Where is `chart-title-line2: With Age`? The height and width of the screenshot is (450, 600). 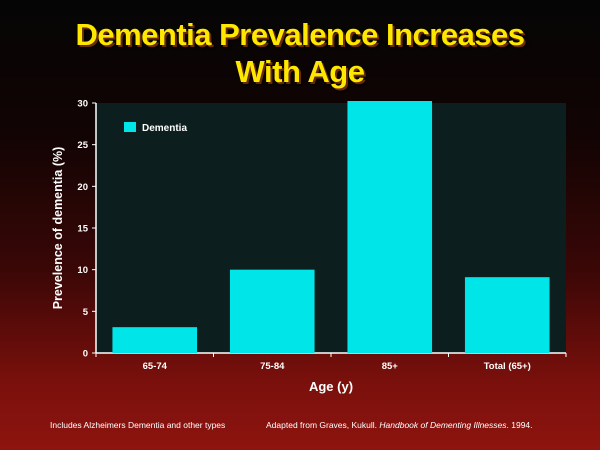 chart-title-line2: With Age is located at coordinates (300, 71).